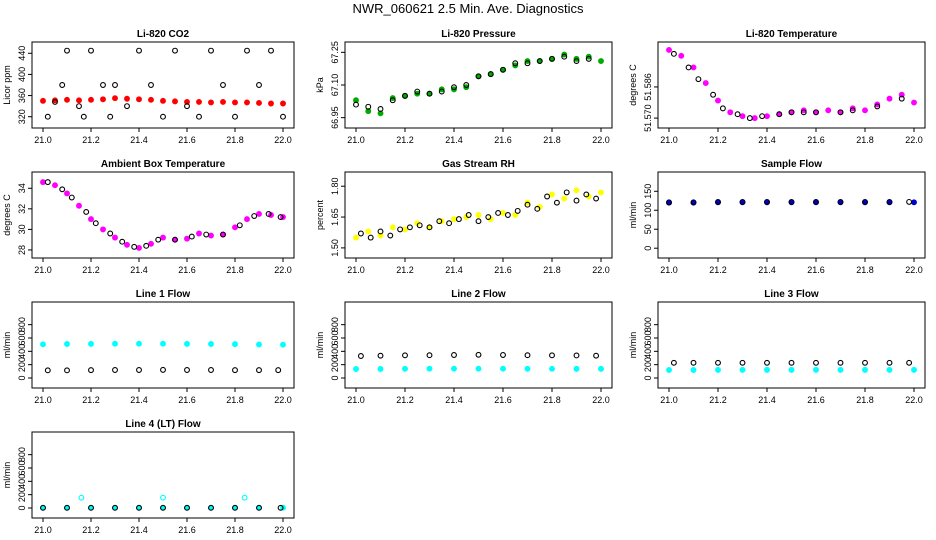 The height and width of the screenshot is (540, 936). Describe the element at coordinates (22, 494) in the screenshot. I see `y-tick-label: 200` at that location.